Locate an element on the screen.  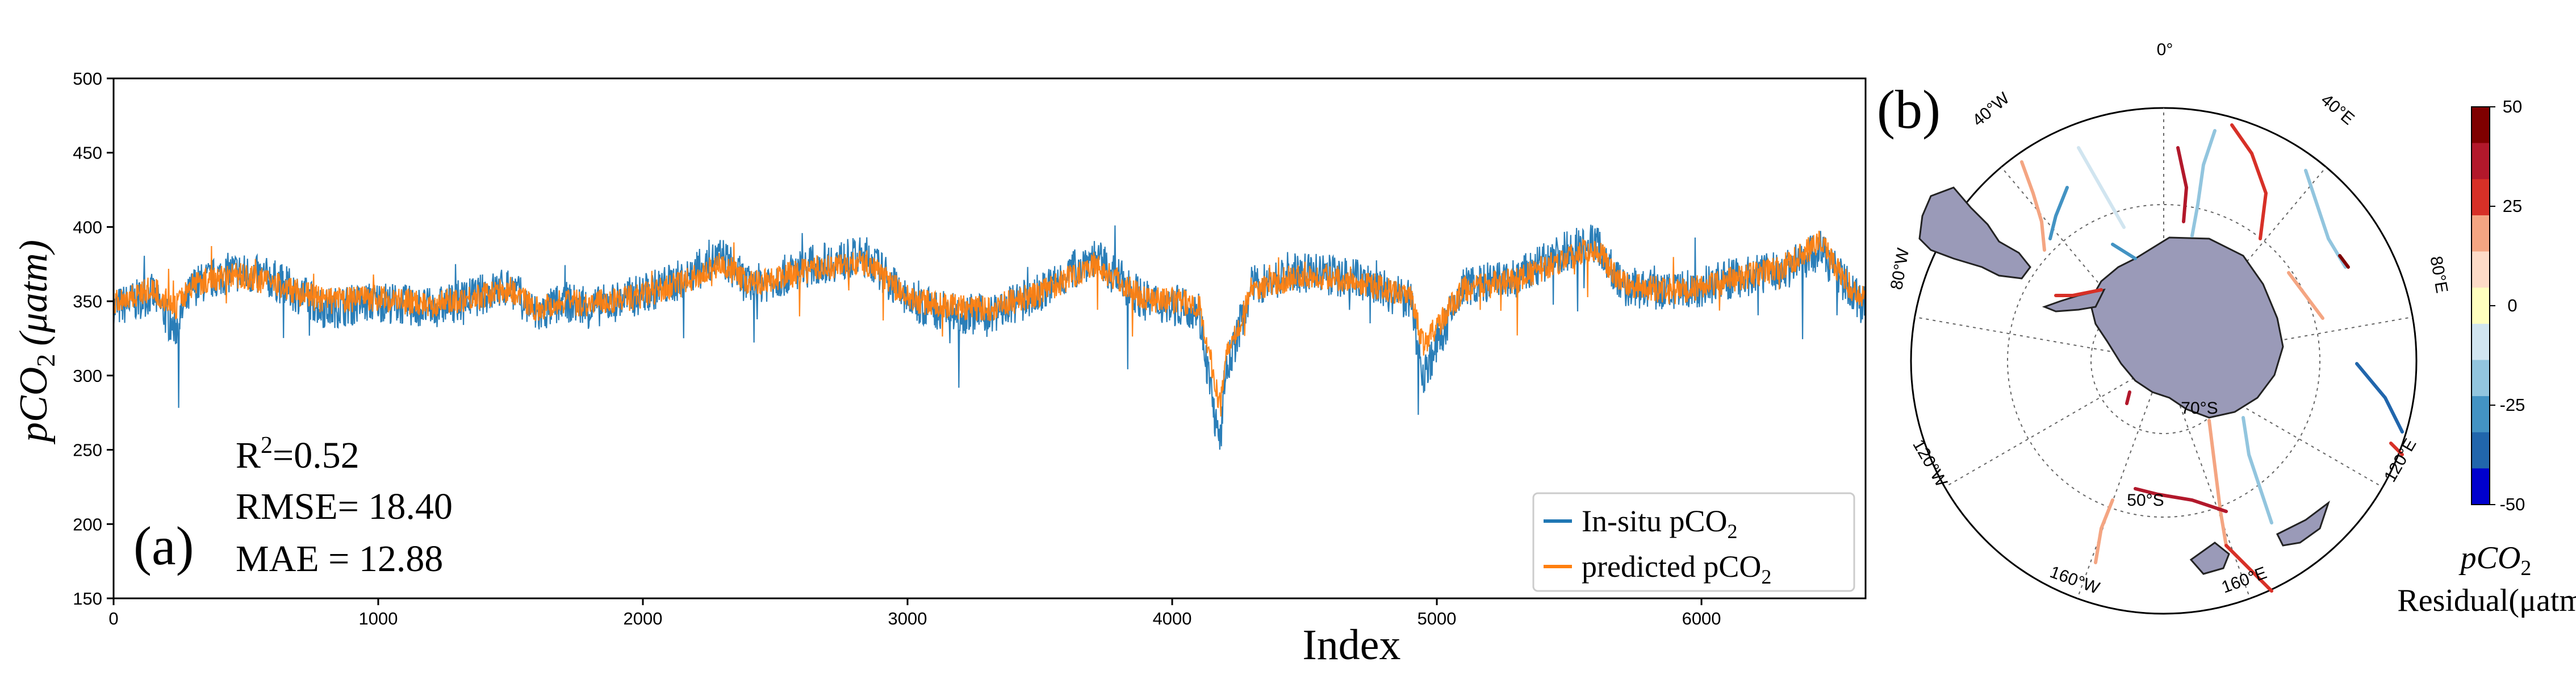
colorbar-tick-label: 25 is located at coordinates (2512, 206).